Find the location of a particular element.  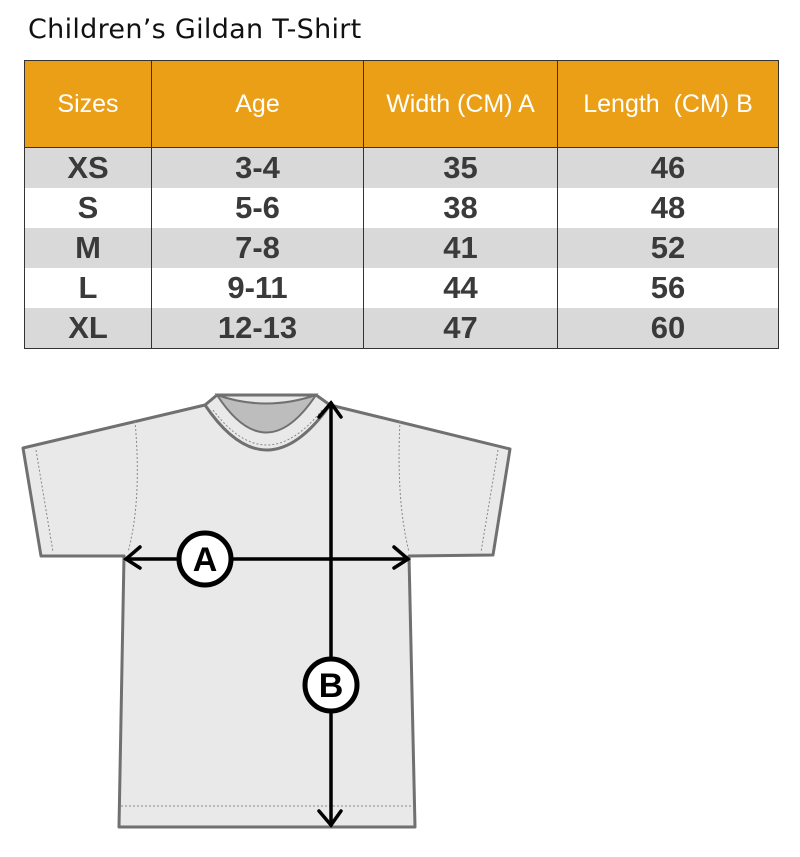

cell-width: 41 is located at coordinates (460, 248).